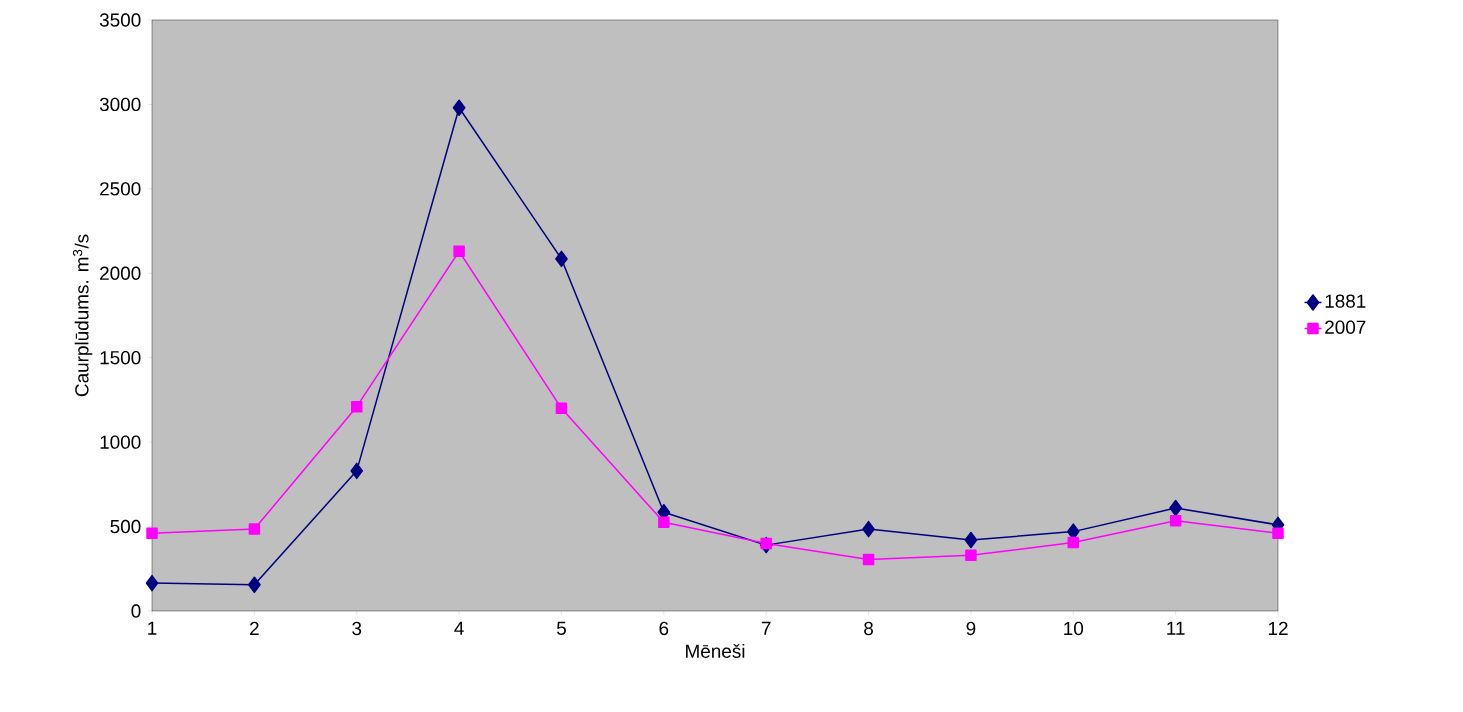  Describe the element at coordinates (1278, 628) in the screenshot. I see `x-tick-label: 12` at that location.